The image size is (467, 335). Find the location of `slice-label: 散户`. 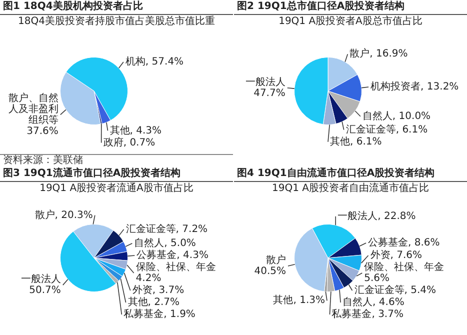

slice-label: 散户 is located at coordinates (276, 260).